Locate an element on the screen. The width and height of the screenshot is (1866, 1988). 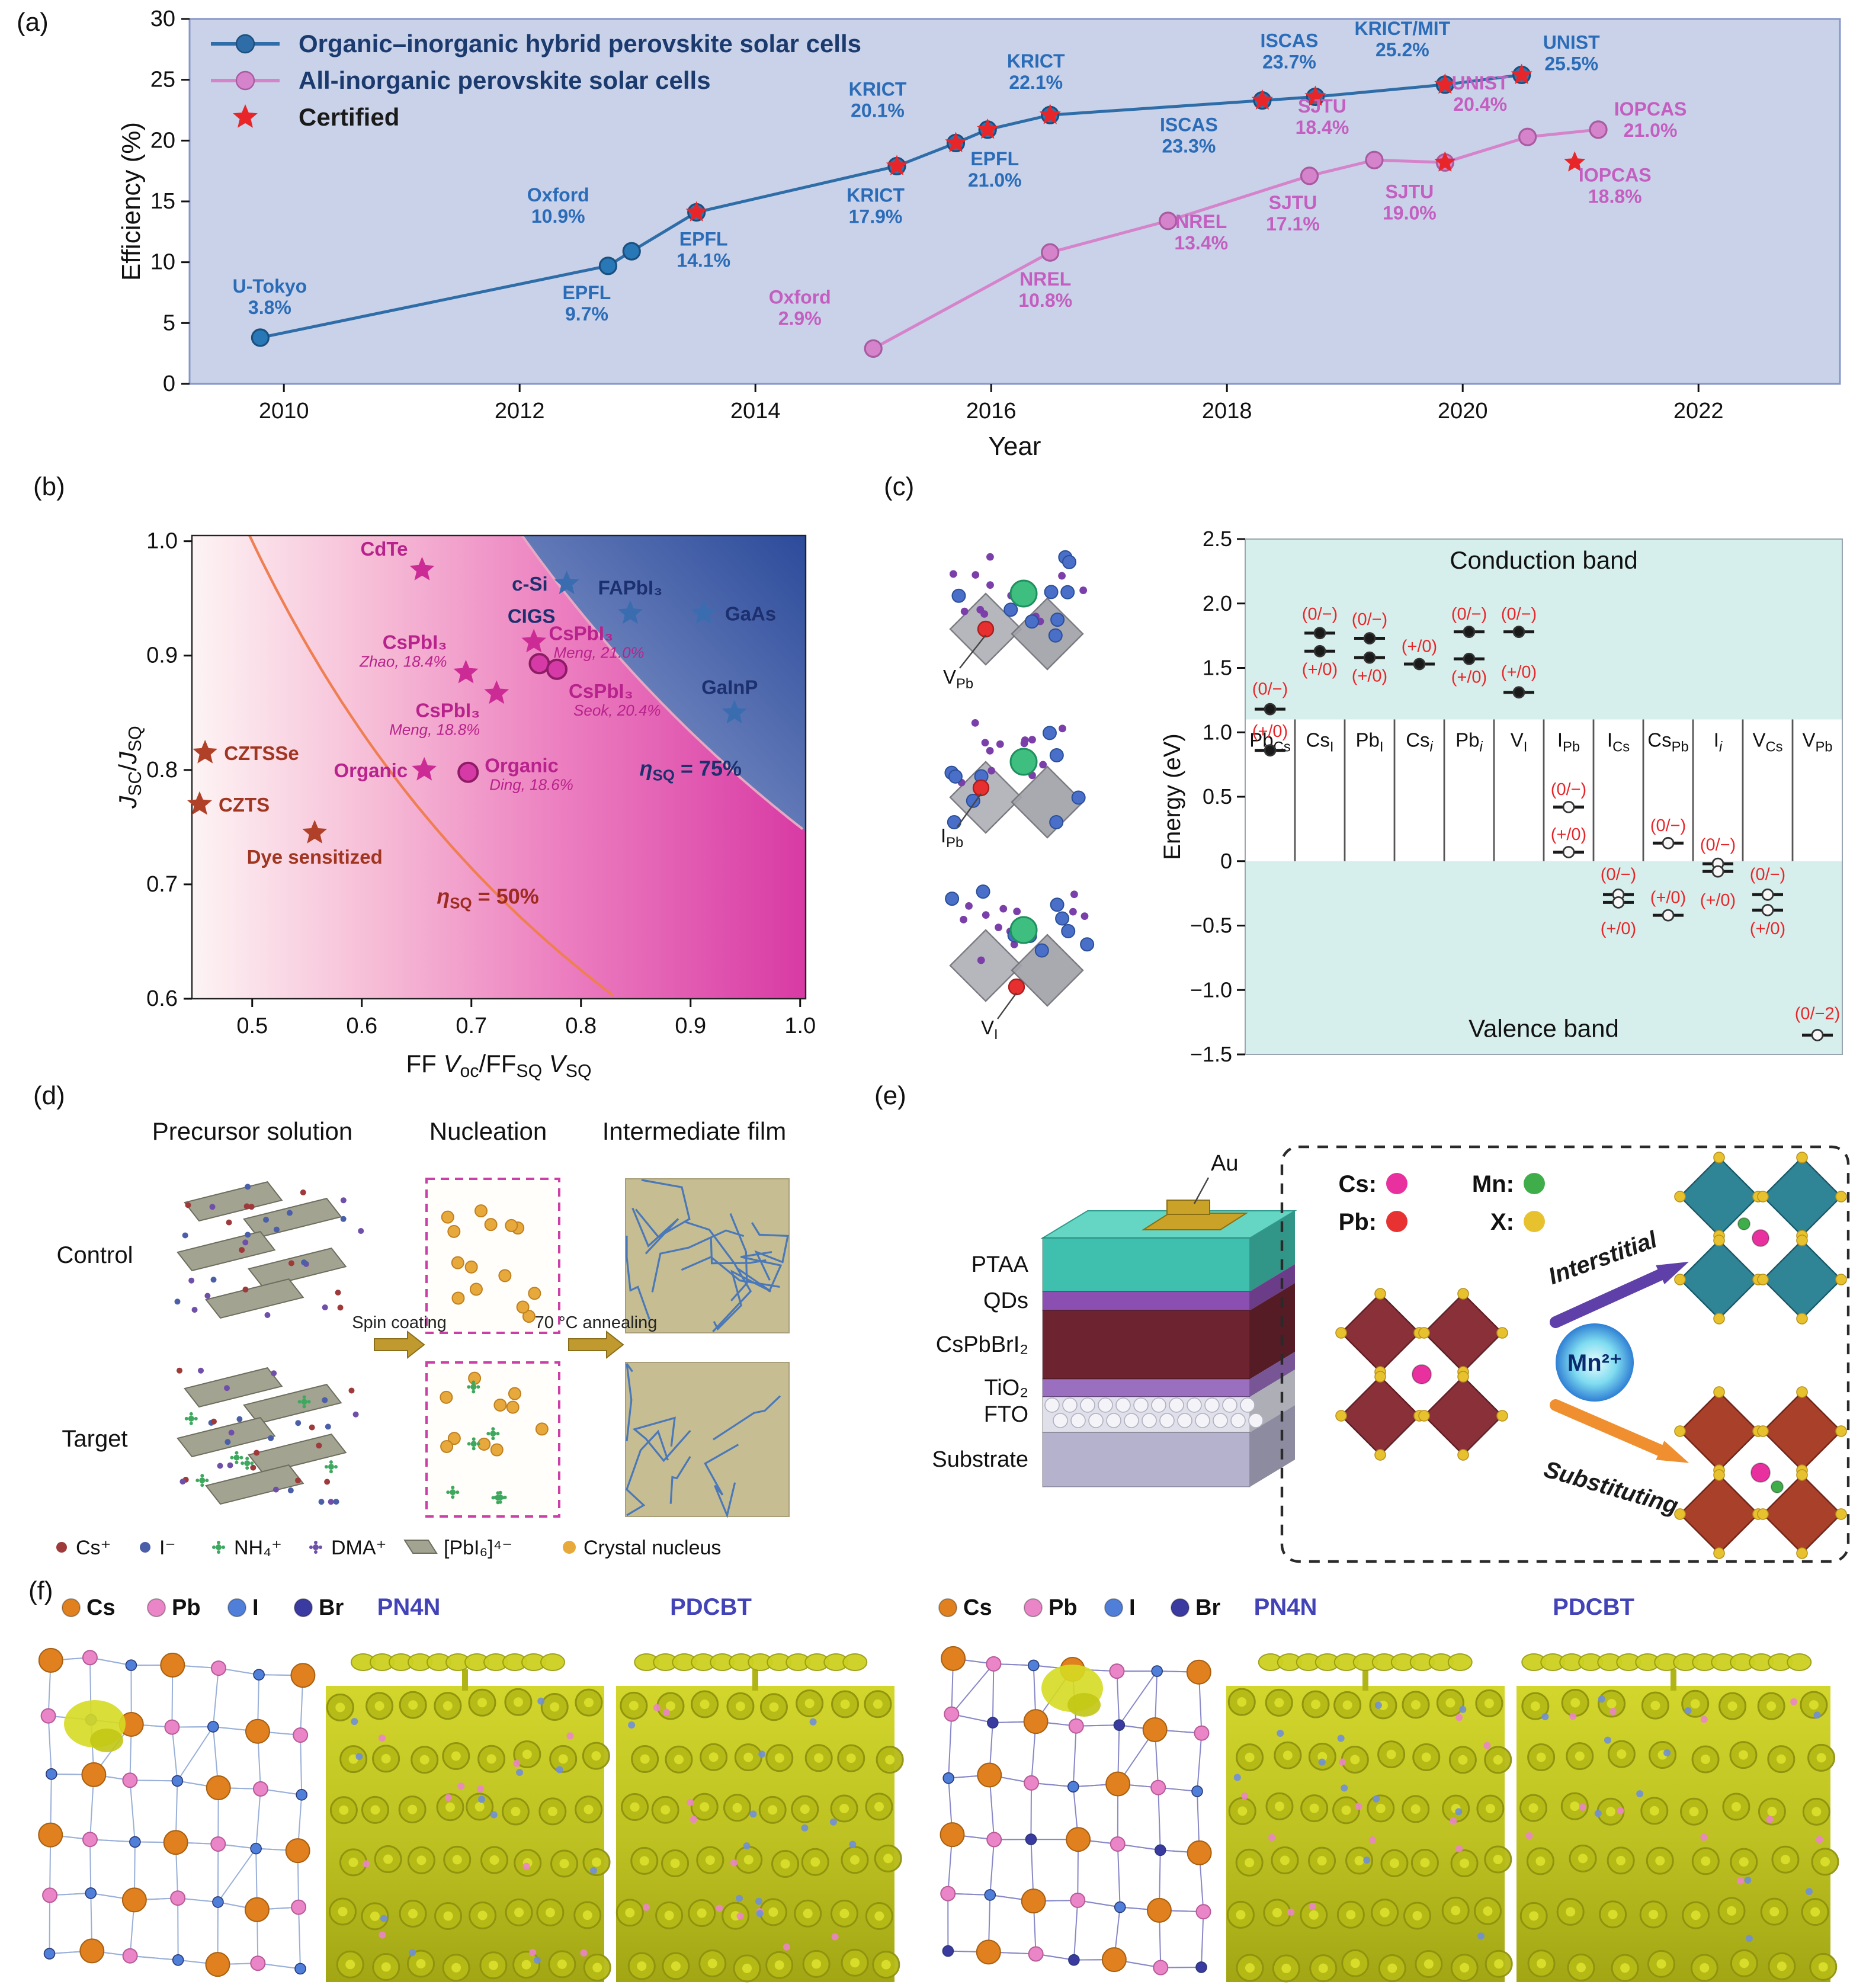
point-value: 21.0% is located at coordinates (995, 180).